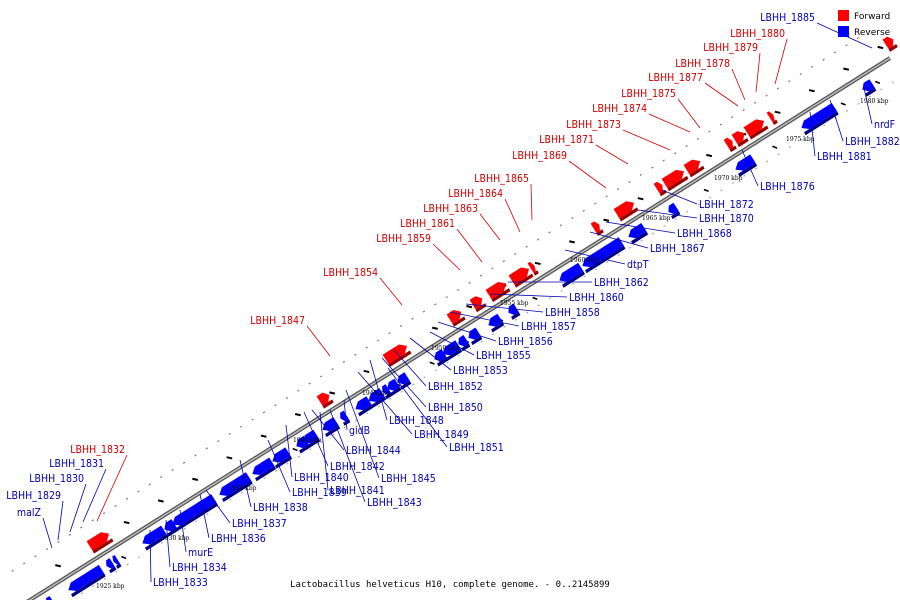 This screenshot has width=900, height=600. What do you see at coordinates (548, 327) in the screenshot?
I see `reverse-gene-label: LBHH_1857` at bounding box center [548, 327].